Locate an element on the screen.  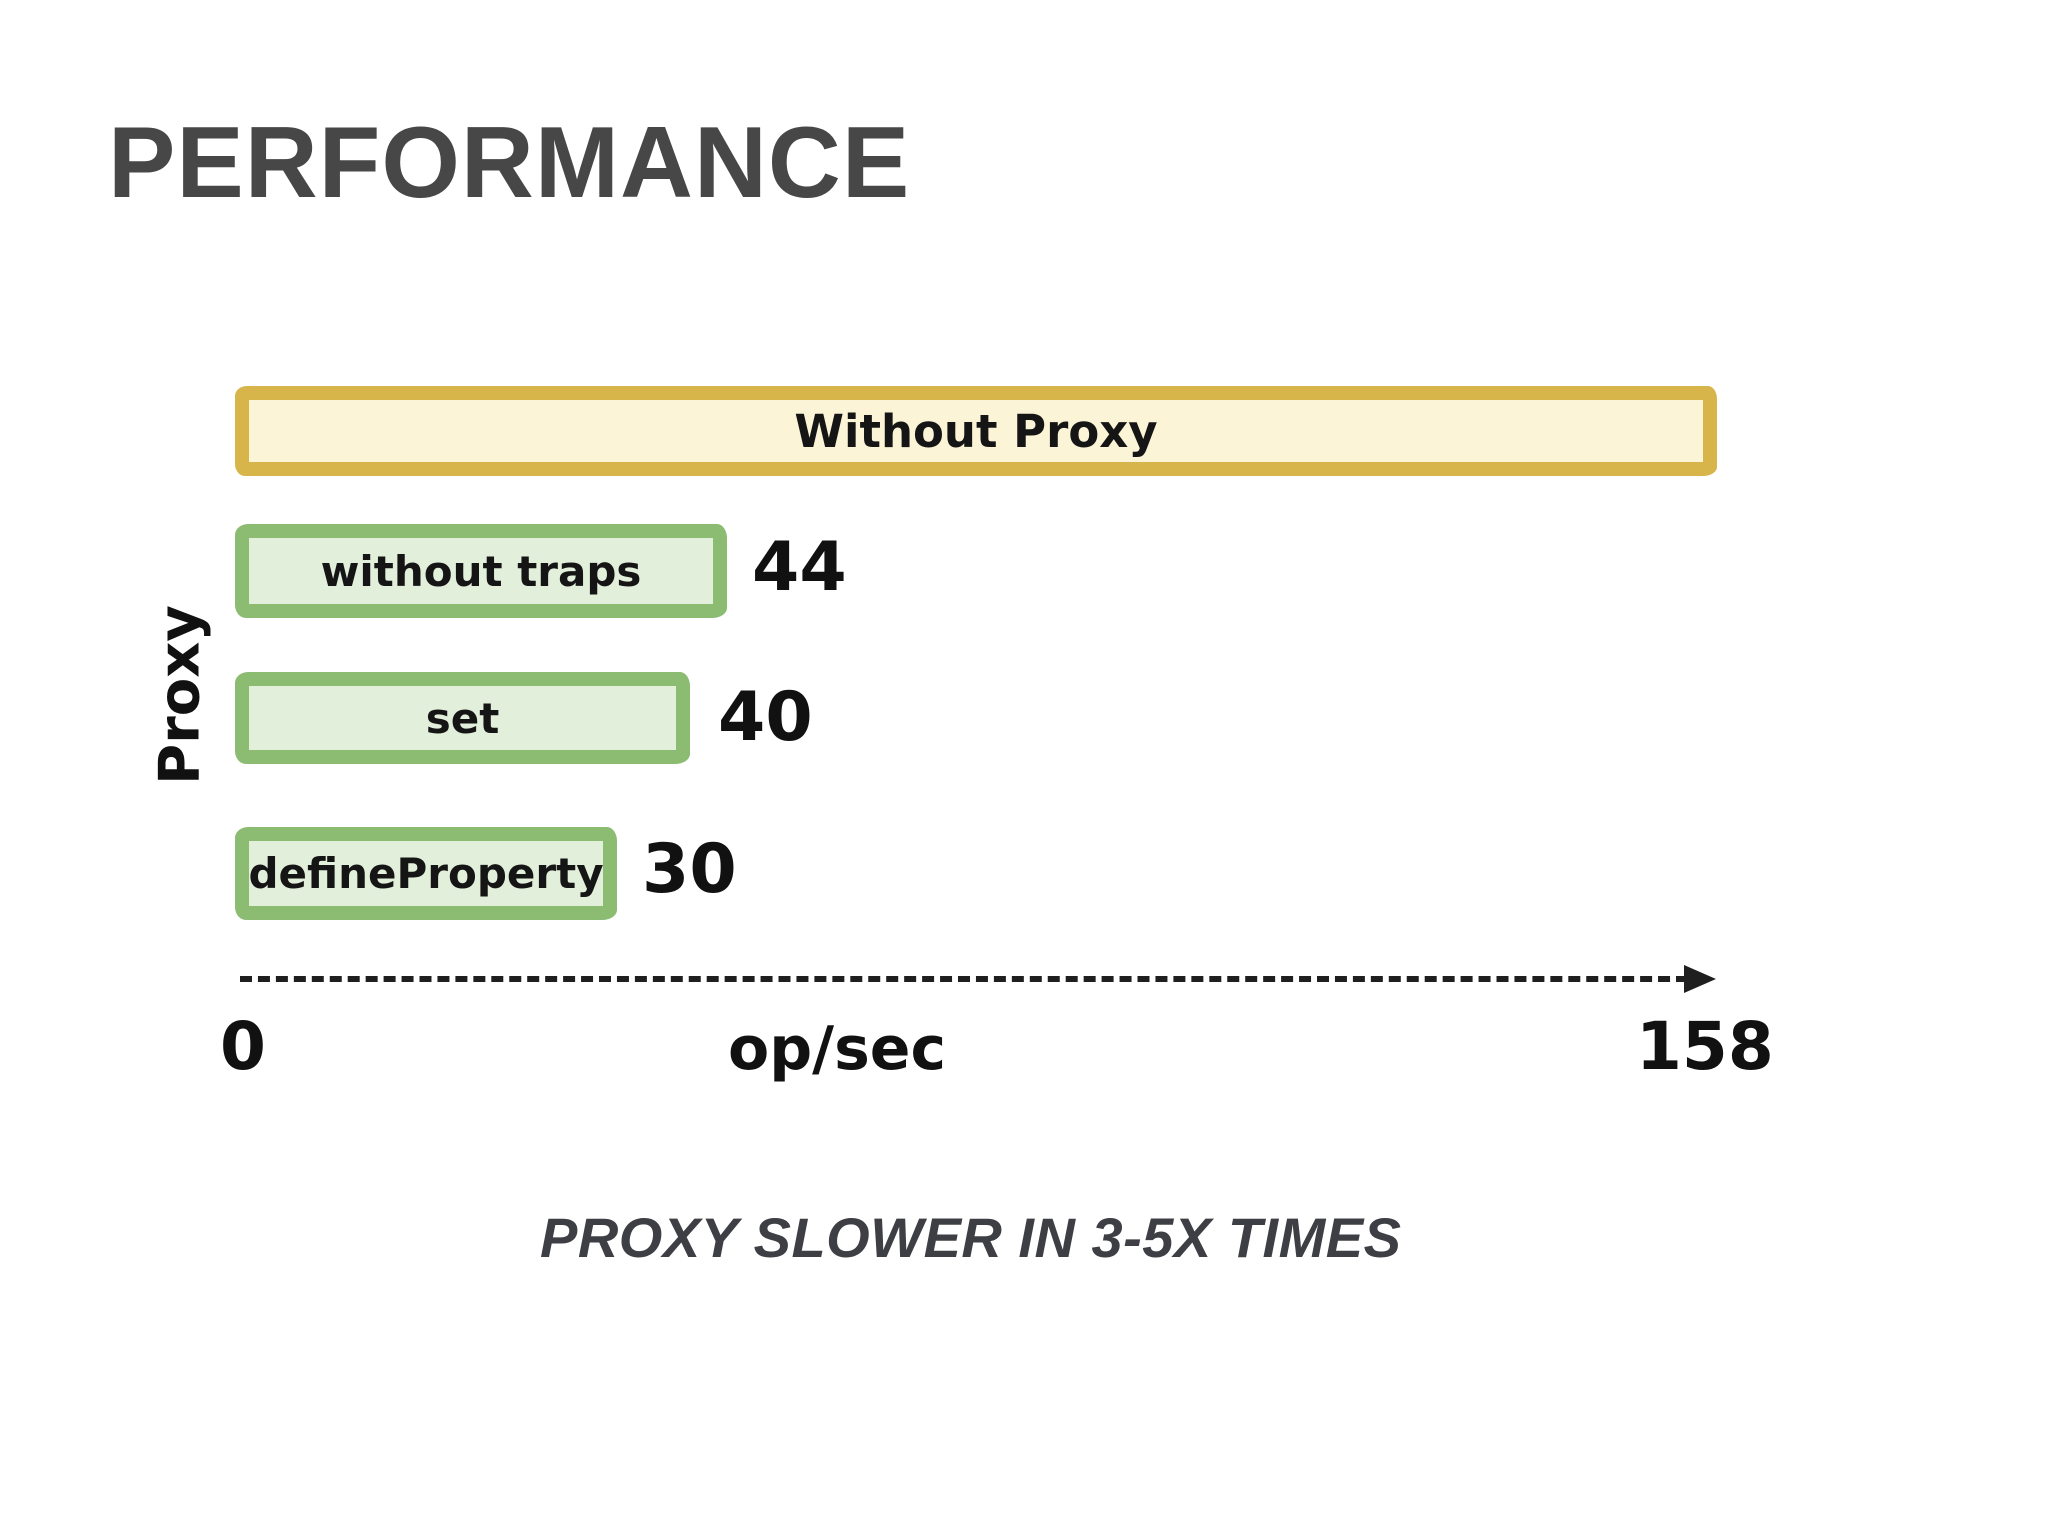
bar-defineproperty-value: 30 is located at coordinates (689, 869).